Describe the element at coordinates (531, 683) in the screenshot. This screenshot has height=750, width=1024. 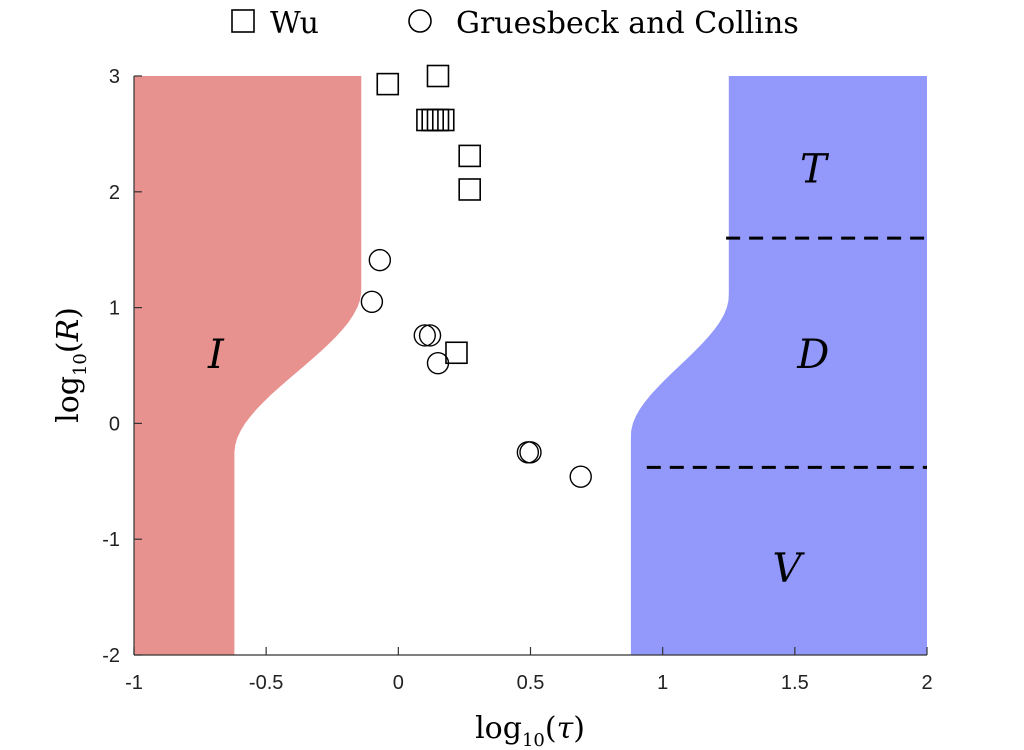
I see `x-tick-label: 0.5` at that location.